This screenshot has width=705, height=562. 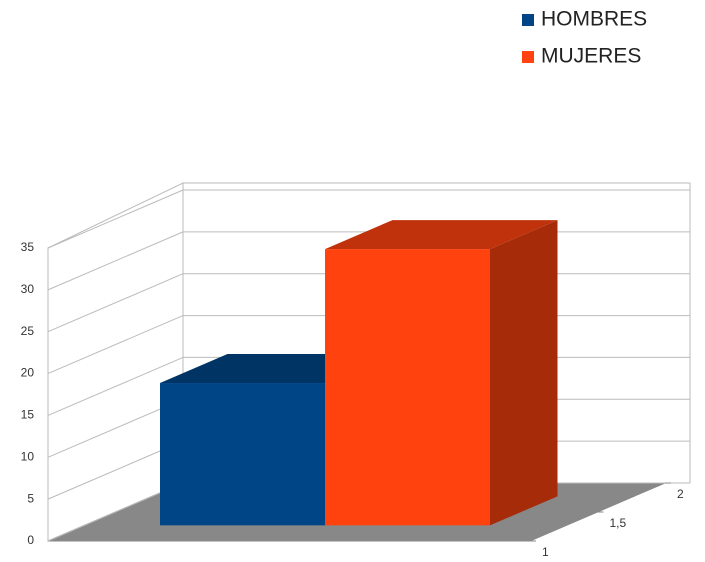 I want to click on y-tick-label: 25, so click(x=28, y=331).